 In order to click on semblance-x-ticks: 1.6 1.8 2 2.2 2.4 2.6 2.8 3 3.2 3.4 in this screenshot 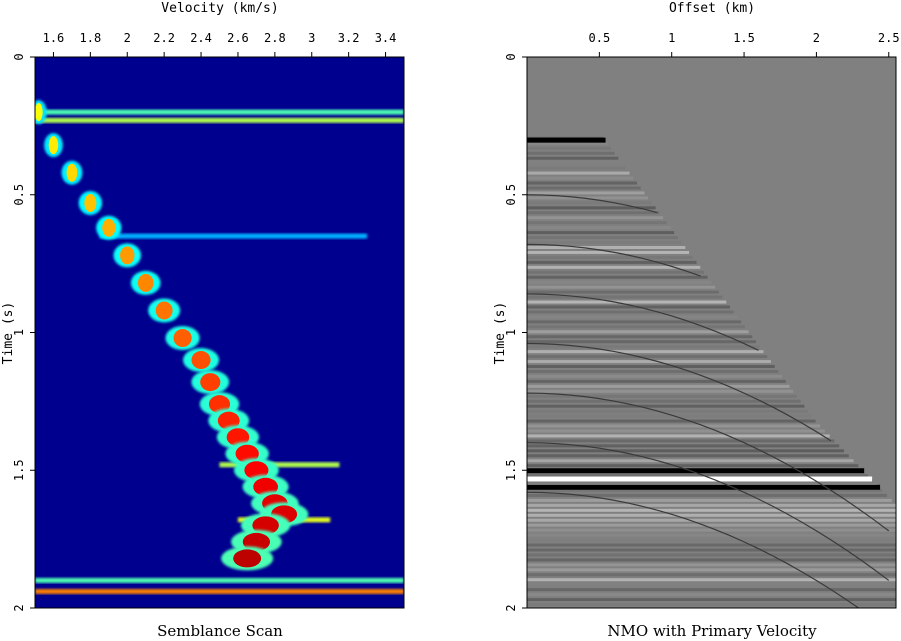, I will do `click(220, 44)`.